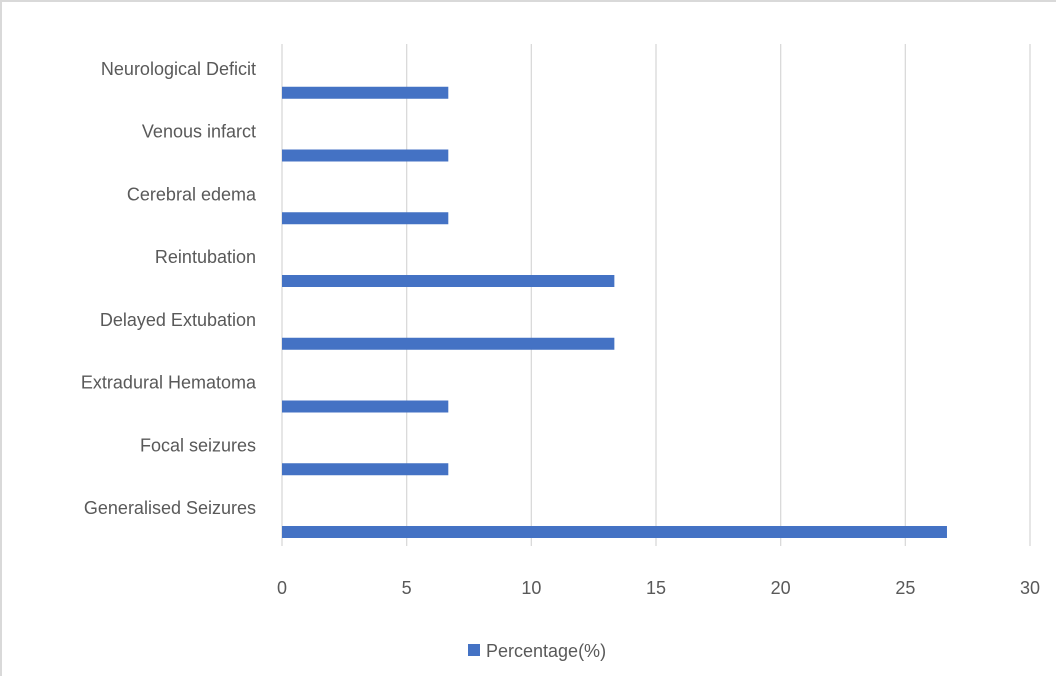  What do you see at coordinates (546, 651) in the screenshot?
I see `legend-label: Percentage(%)` at bounding box center [546, 651].